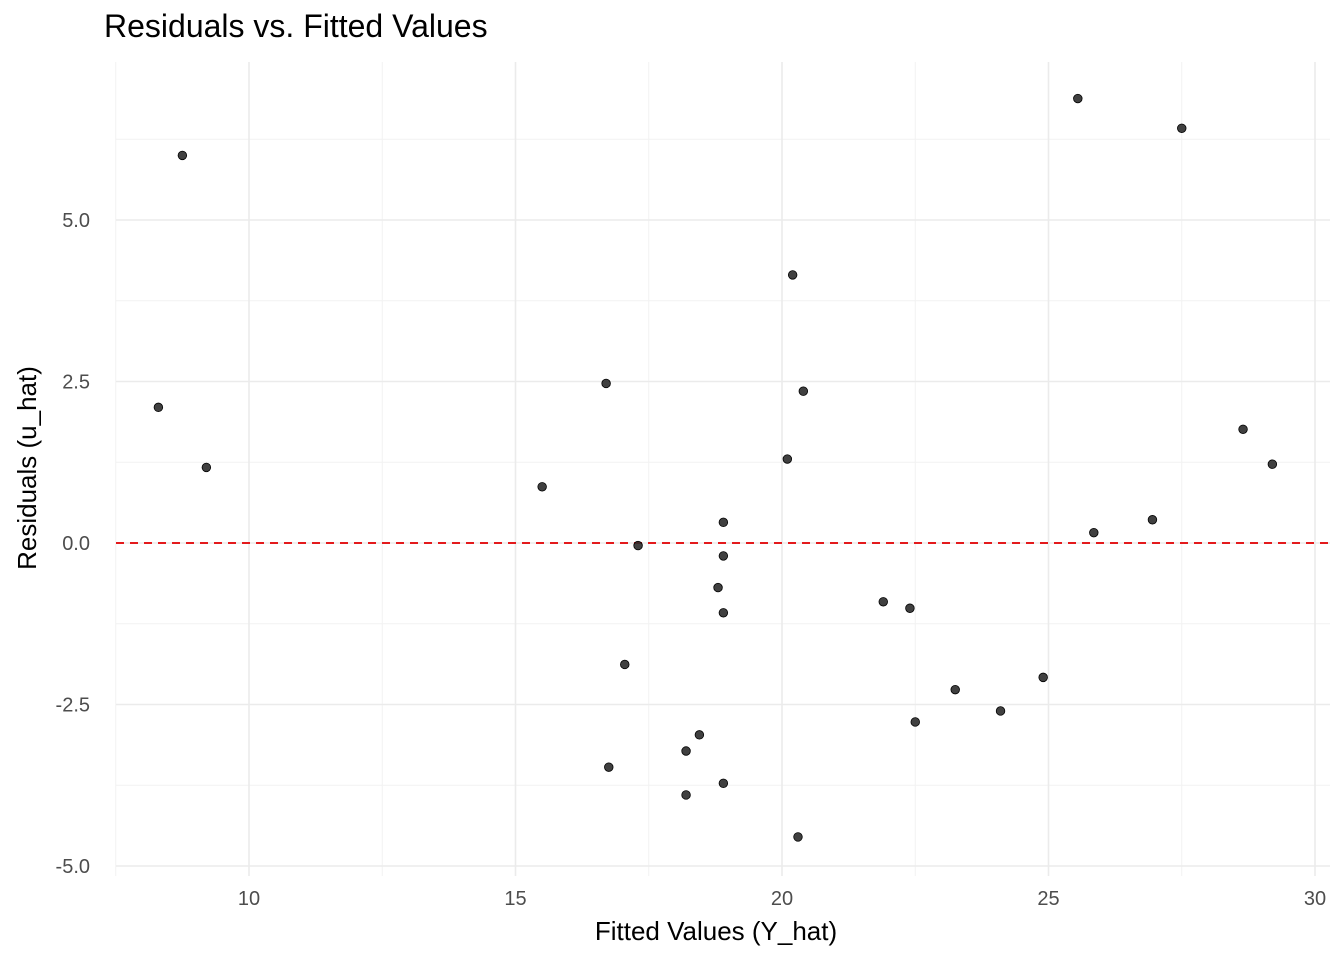 The height and width of the screenshot is (960, 1344). Describe the element at coordinates (515, 899) in the screenshot. I see `x-tick-label: 15` at that location.